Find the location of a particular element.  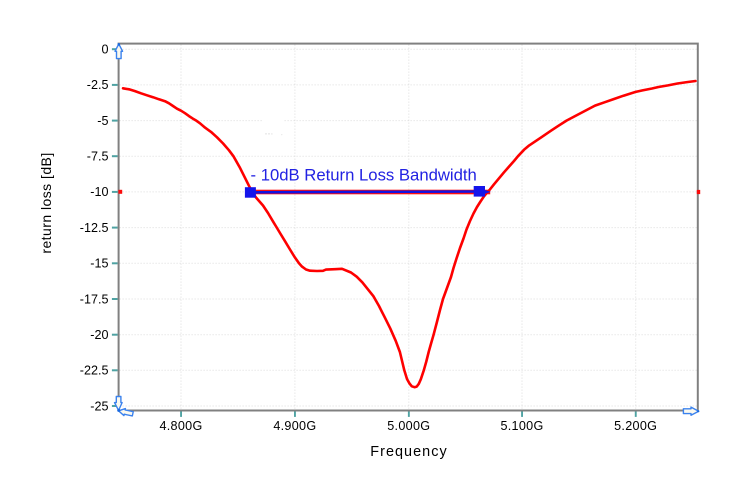

svg-text: -7.5 is located at coordinates (98, 157).